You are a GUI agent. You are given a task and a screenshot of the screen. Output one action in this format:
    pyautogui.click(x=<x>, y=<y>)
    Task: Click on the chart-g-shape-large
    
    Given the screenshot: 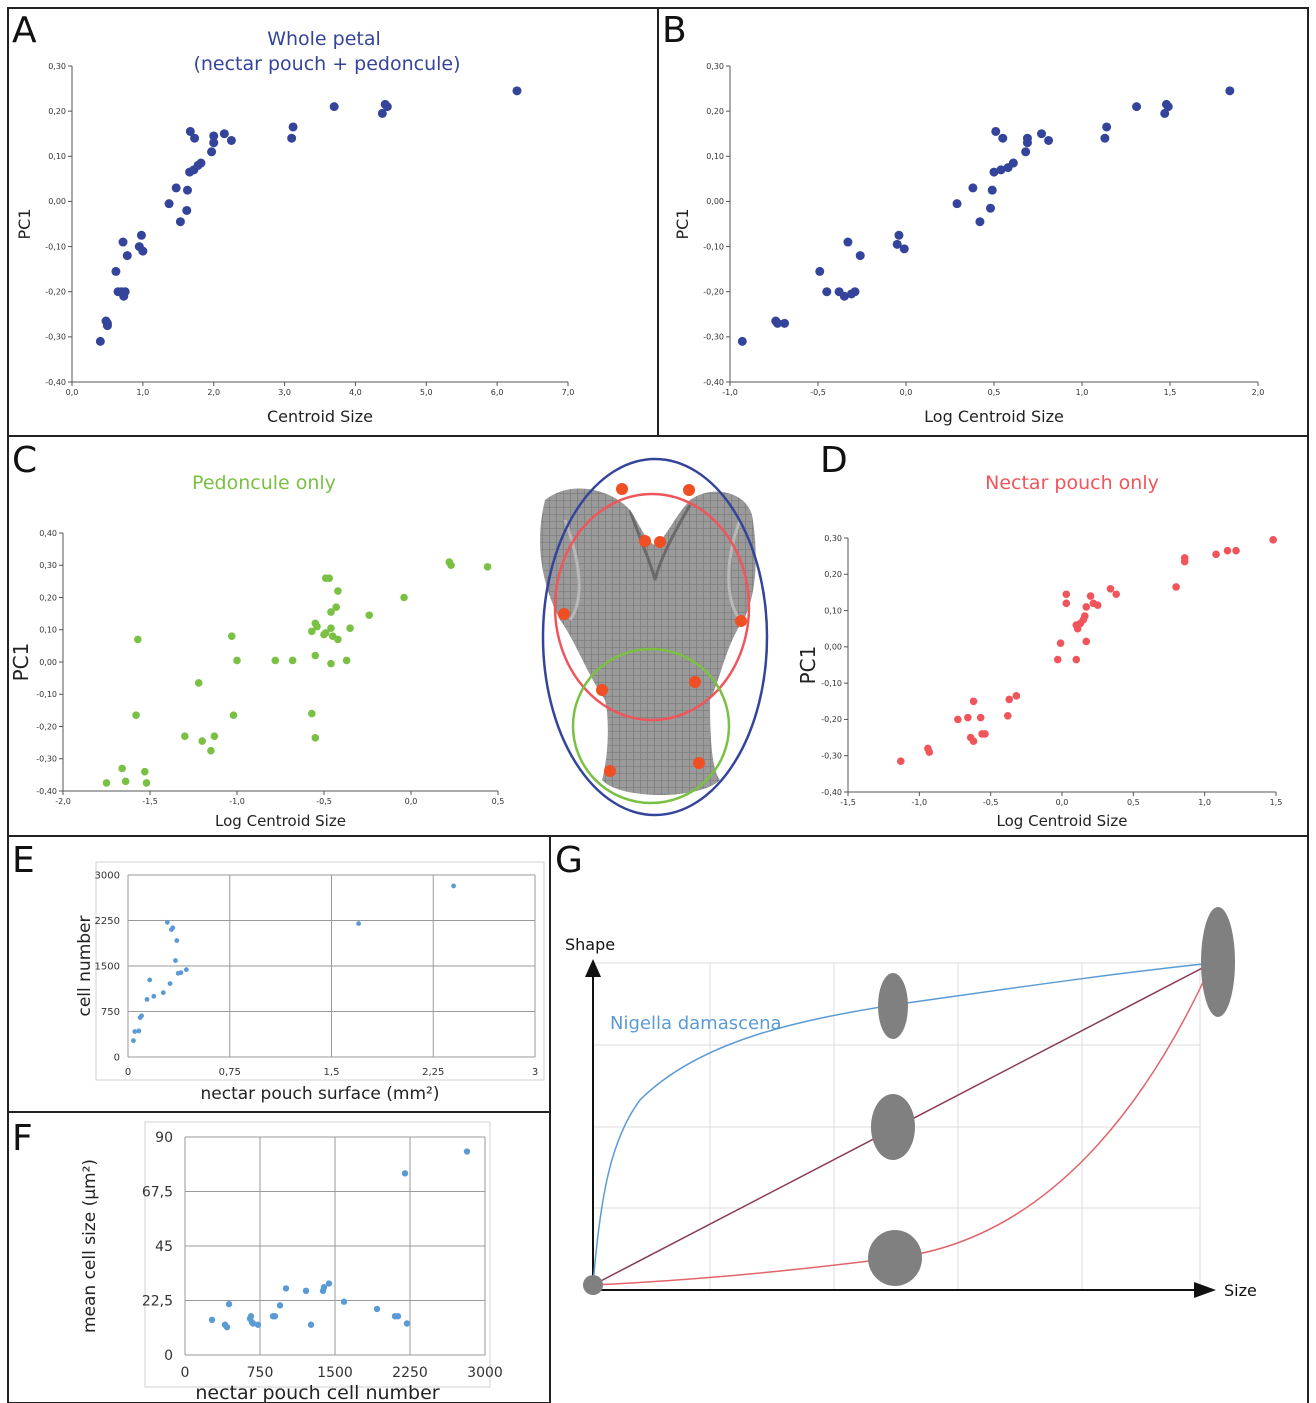 What is the action you would take?
    pyautogui.click(x=1218, y=962)
    